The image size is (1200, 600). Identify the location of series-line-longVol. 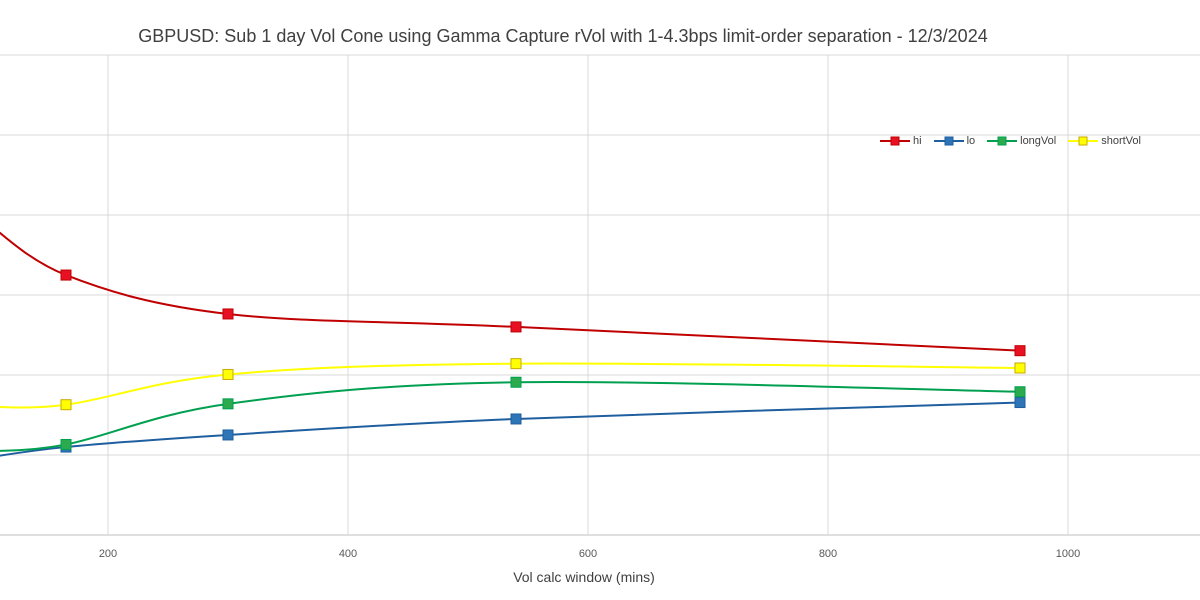
(510, 416).